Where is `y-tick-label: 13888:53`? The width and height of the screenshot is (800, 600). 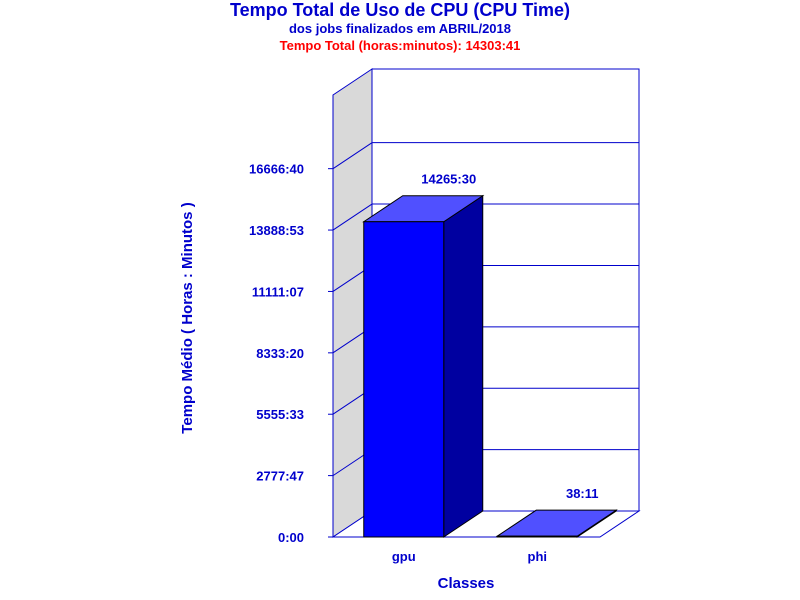 y-tick-label: 13888:53 is located at coordinates (276, 230).